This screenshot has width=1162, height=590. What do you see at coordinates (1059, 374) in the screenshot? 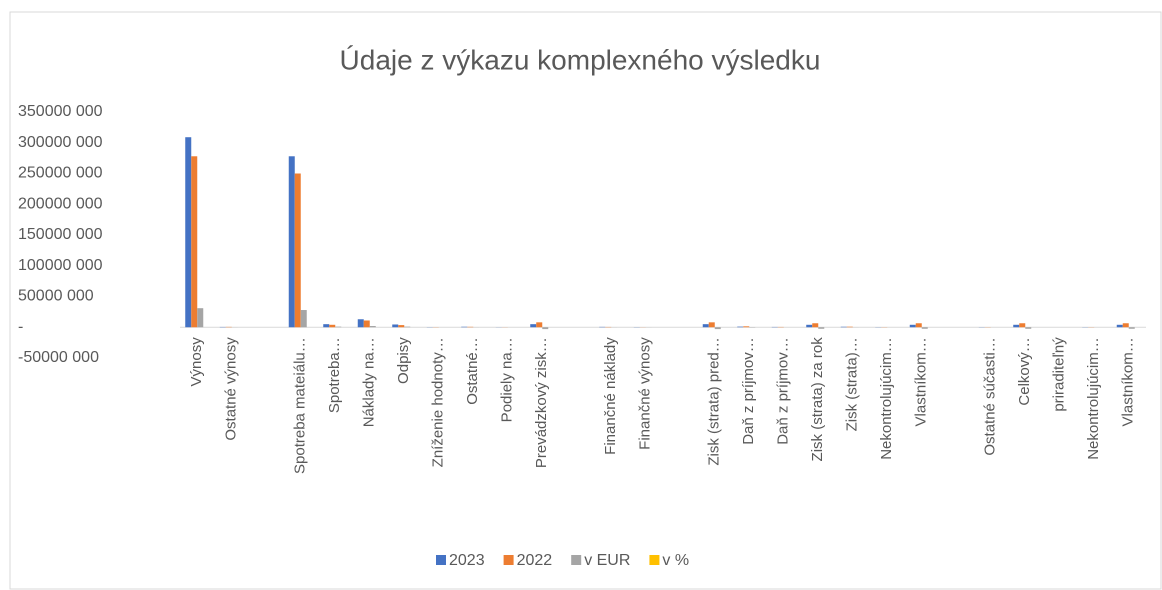
I see `x-tick-label: priraditeľný` at bounding box center [1059, 374].